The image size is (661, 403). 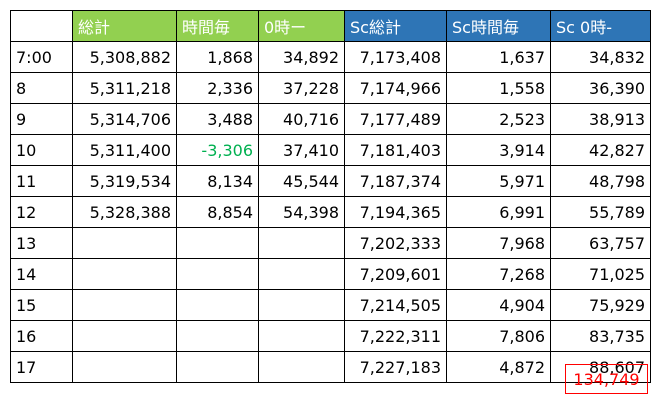 What do you see at coordinates (498, 150) in the screenshot?
I see `sc-hourly-cell: 3,914` at bounding box center [498, 150].